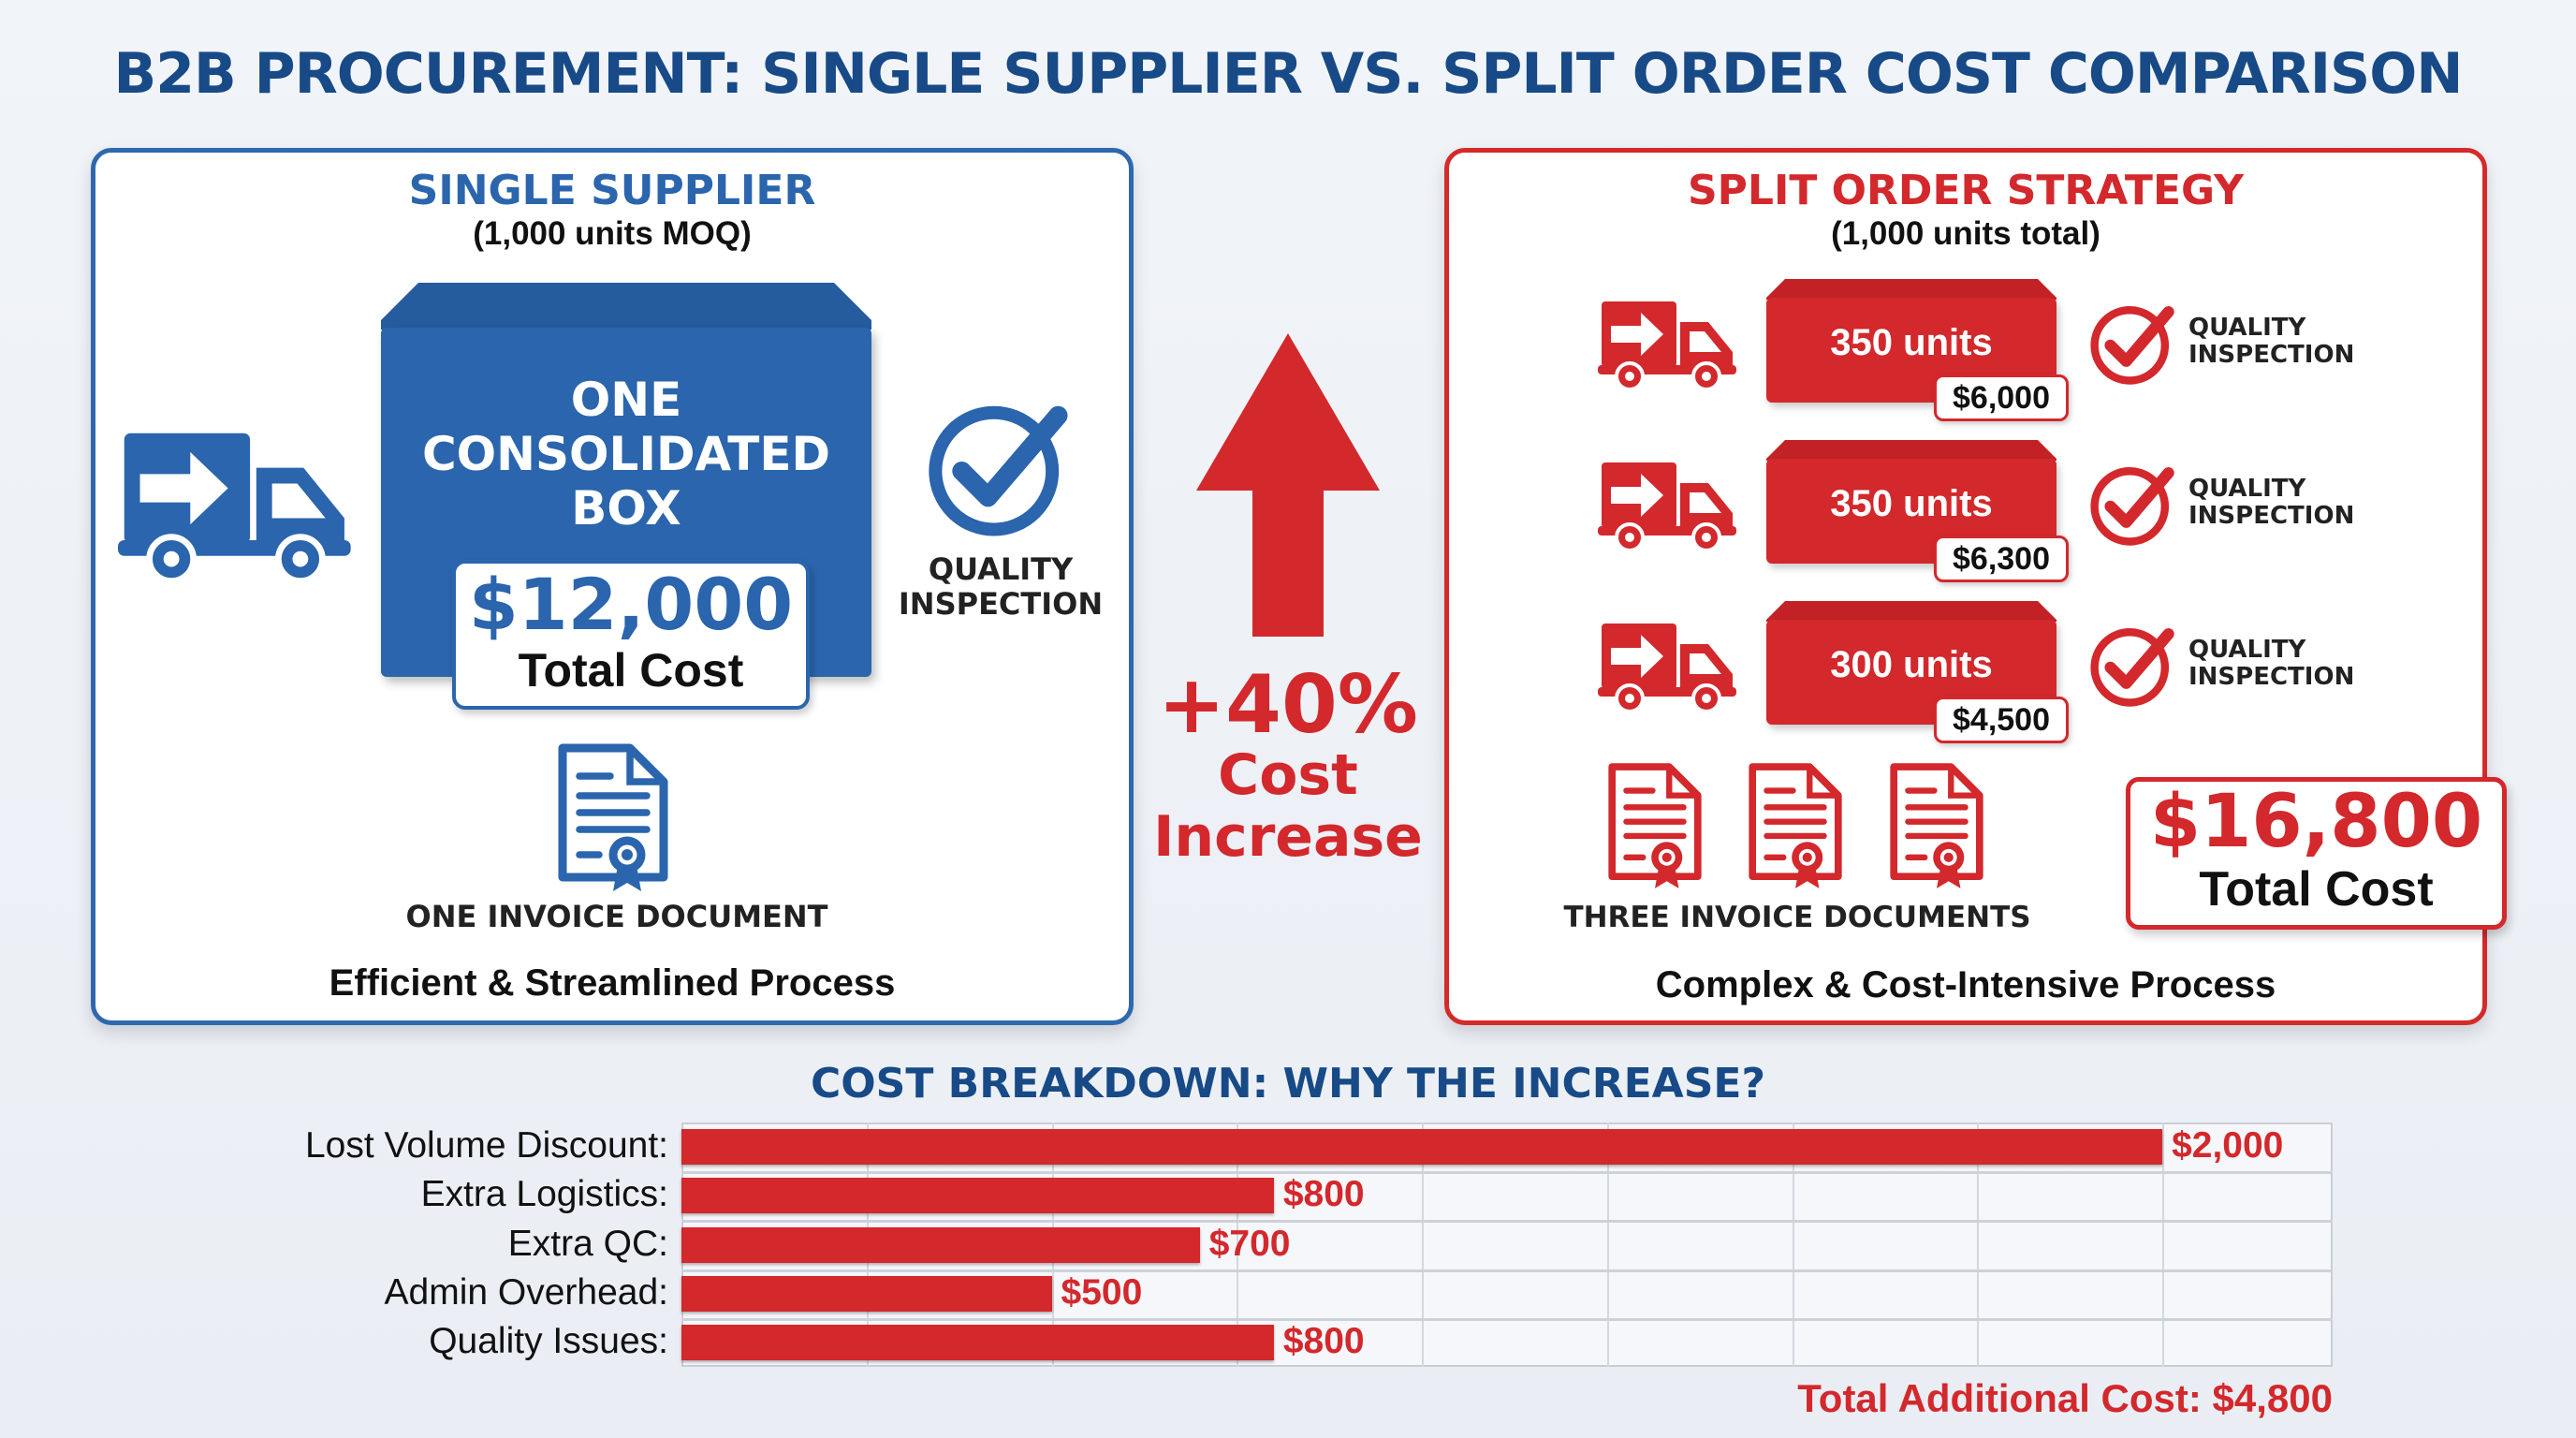 The height and width of the screenshot is (1438, 2576). What do you see at coordinates (526, 1292) in the screenshot?
I see `bar-label: Admin Overhead:` at bounding box center [526, 1292].